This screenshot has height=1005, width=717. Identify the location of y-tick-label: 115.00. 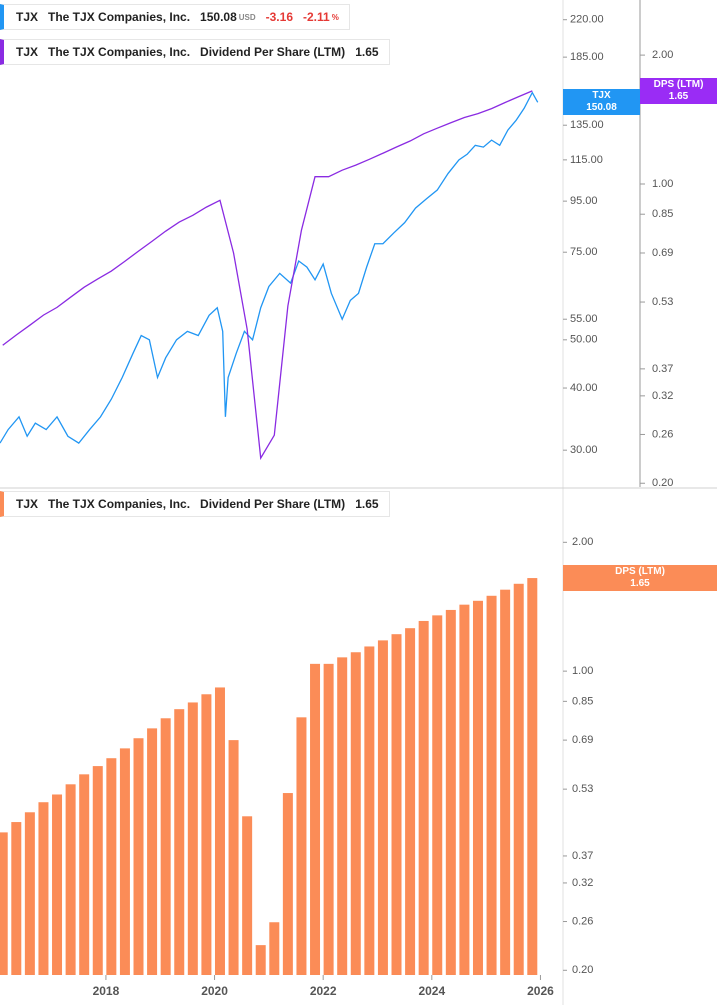
(586, 160).